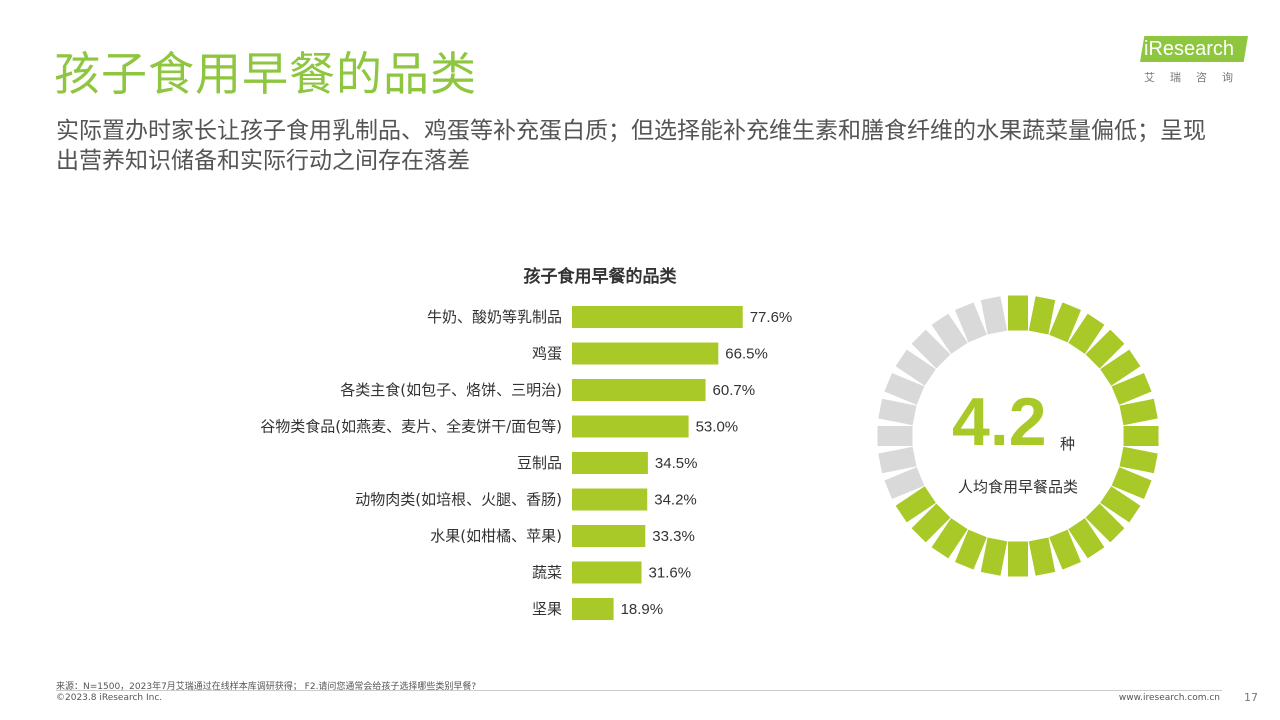 The width and height of the screenshot is (1280, 720). I want to click on bar-value-label: 66.5%, so click(746, 354).